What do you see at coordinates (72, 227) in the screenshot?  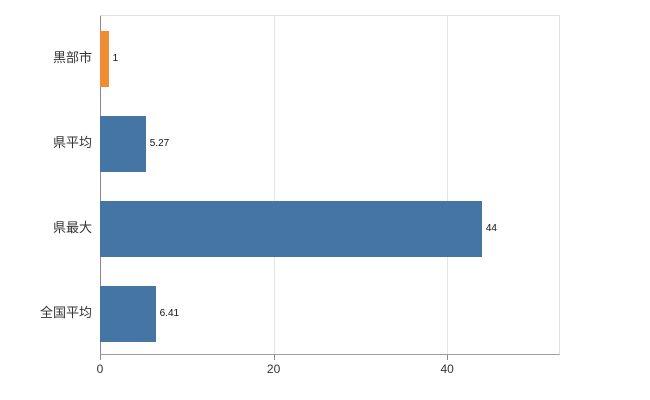 I see `category-label: 県最大` at bounding box center [72, 227].